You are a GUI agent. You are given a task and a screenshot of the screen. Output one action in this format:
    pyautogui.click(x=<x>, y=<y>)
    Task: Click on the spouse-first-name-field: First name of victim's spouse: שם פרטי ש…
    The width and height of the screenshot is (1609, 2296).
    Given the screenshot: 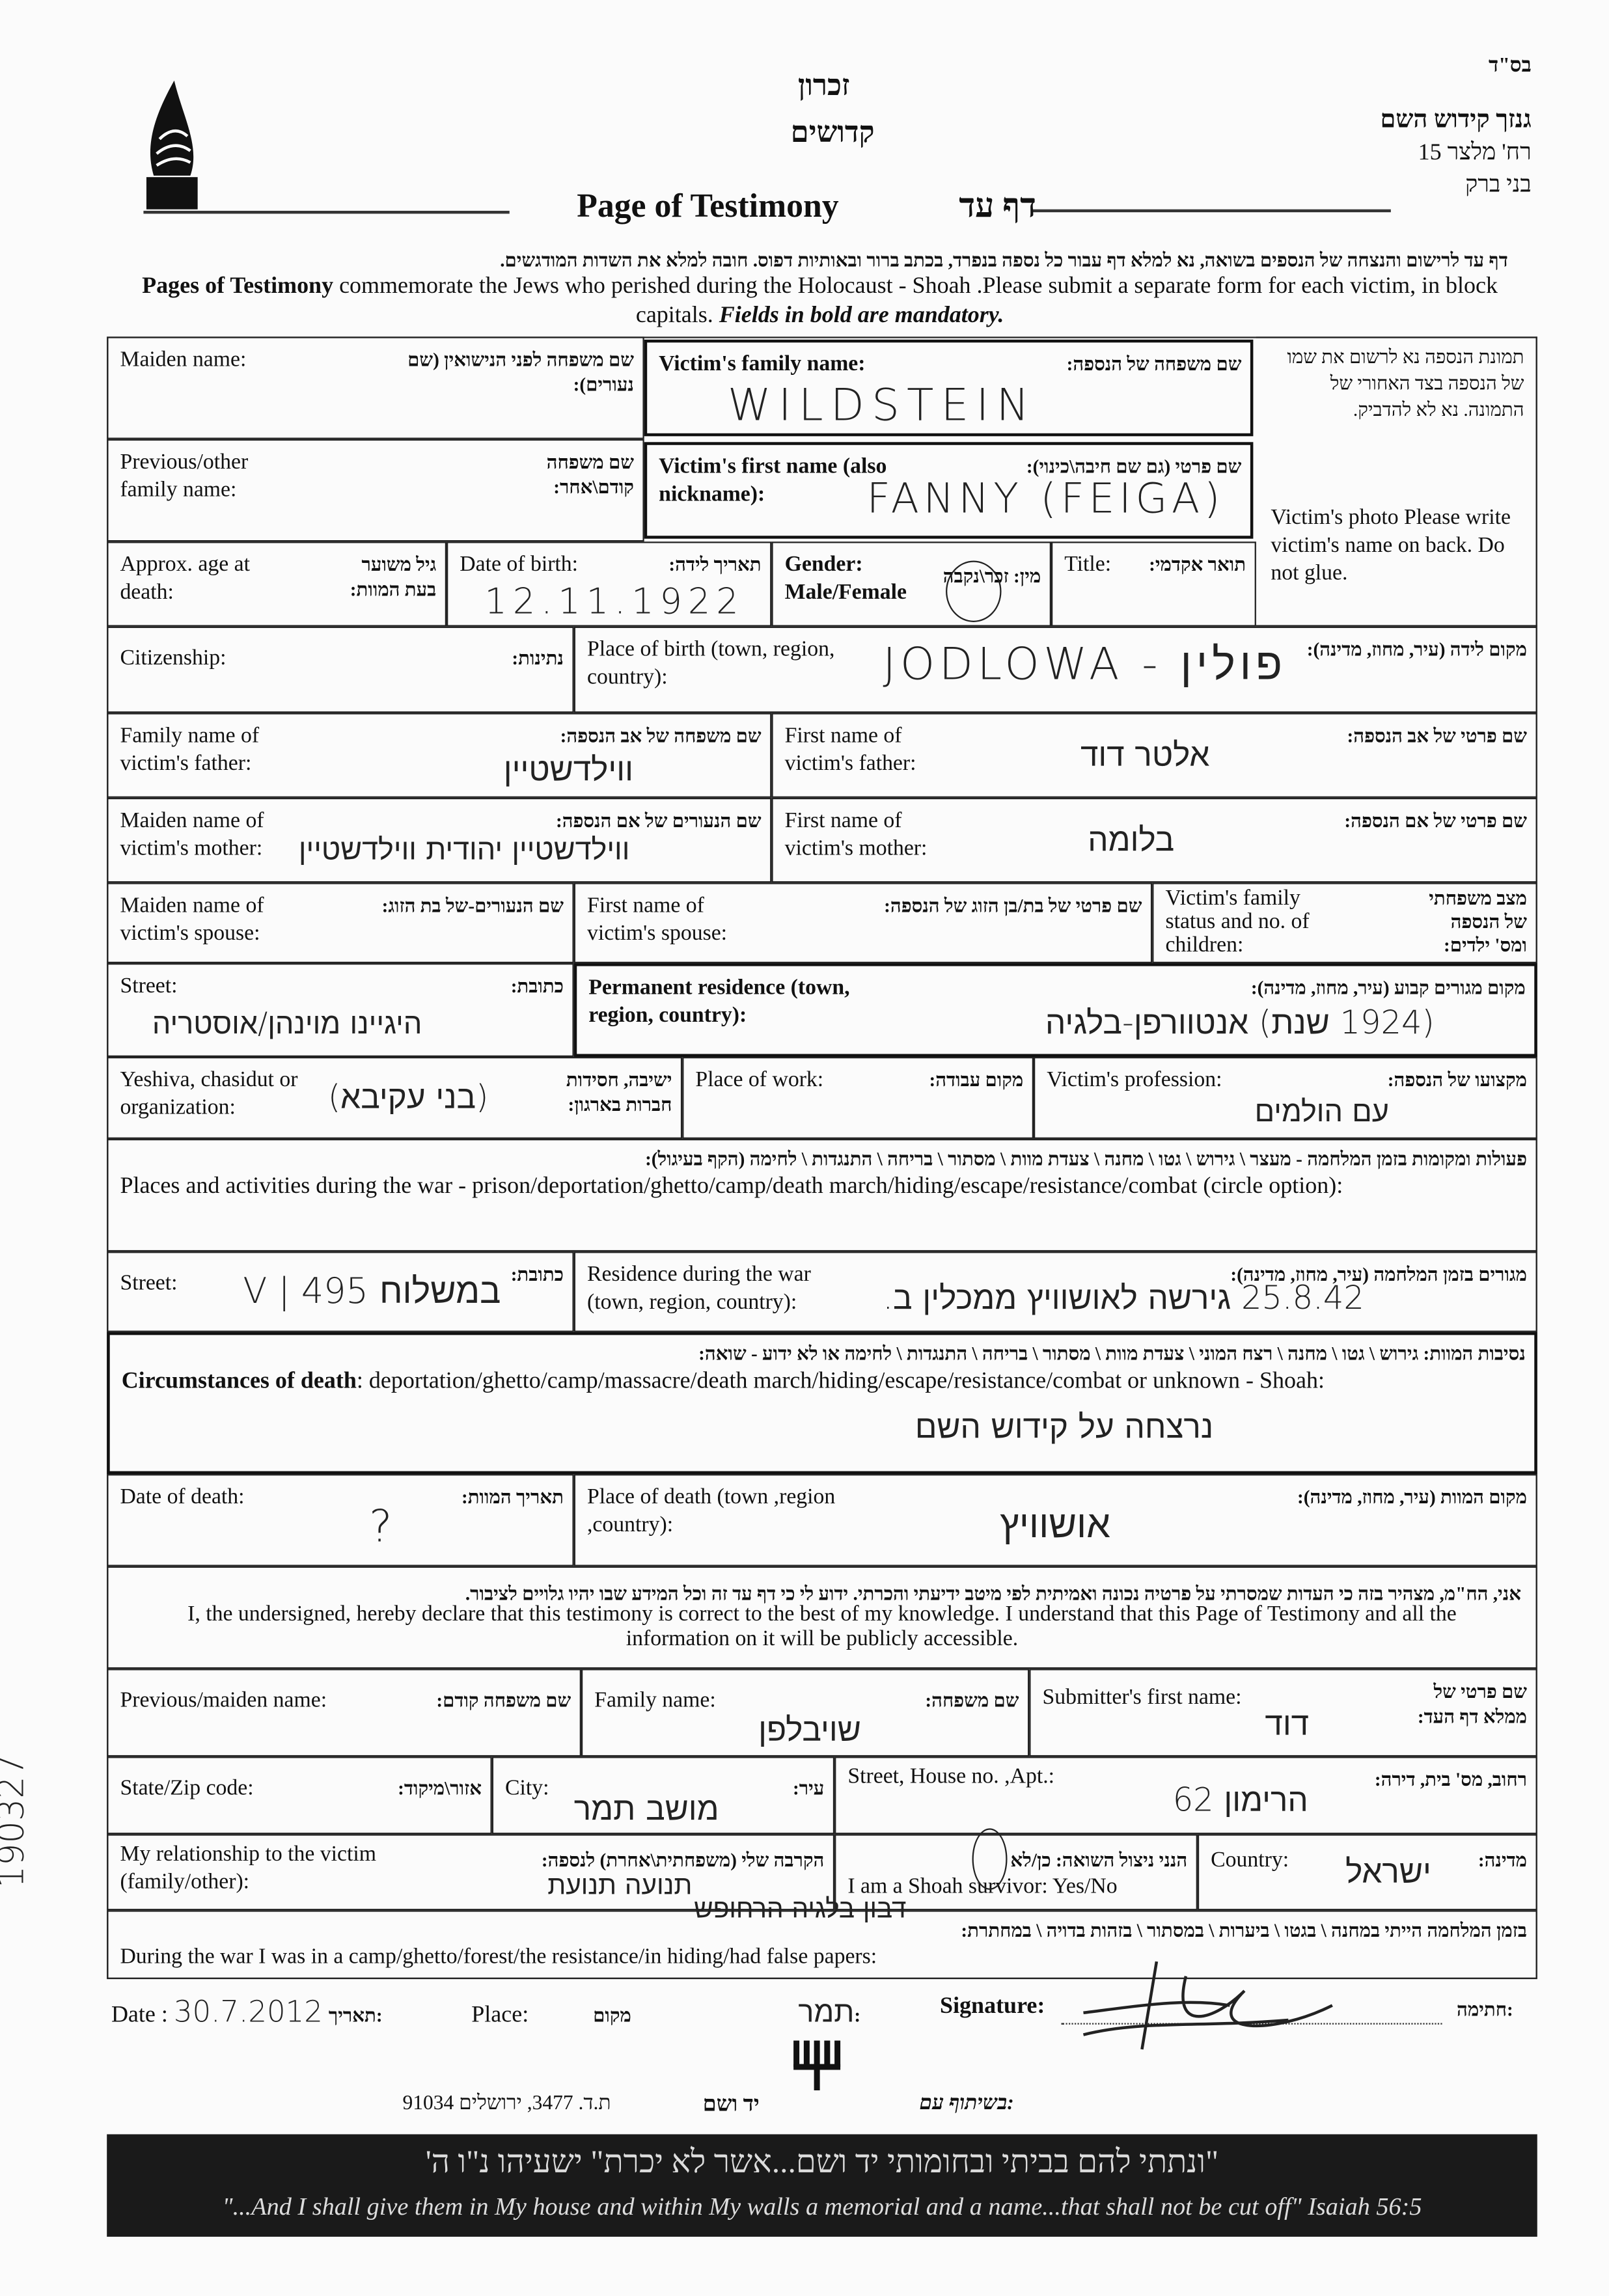 What is the action you would take?
    pyautogui.click(x=863, y=923)
    